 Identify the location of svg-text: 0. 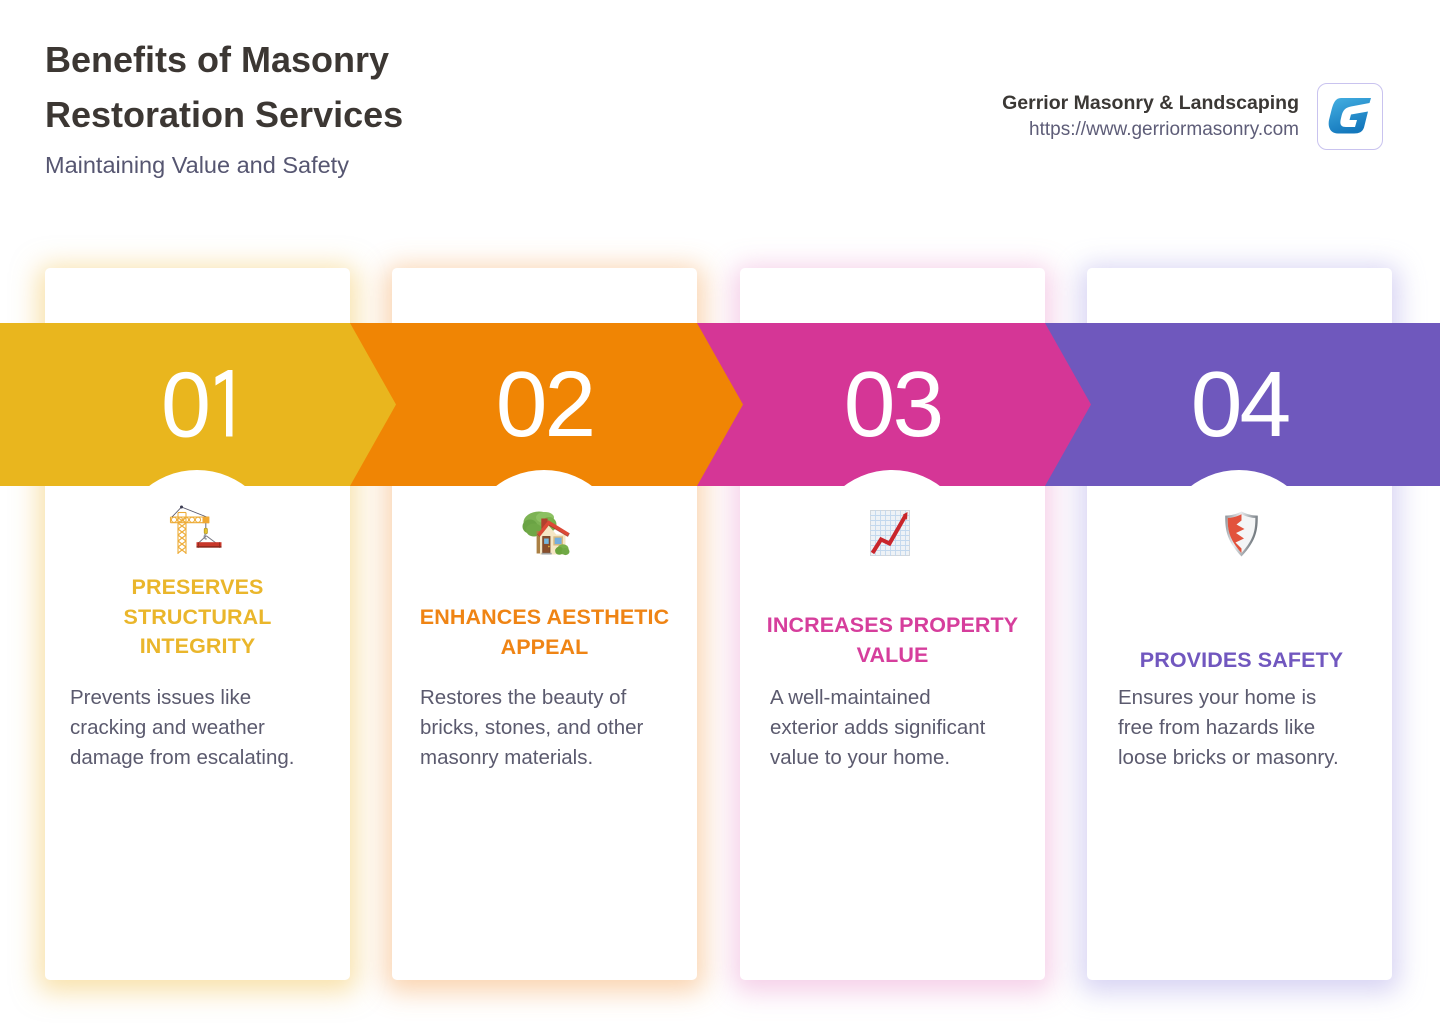
(186, 405).